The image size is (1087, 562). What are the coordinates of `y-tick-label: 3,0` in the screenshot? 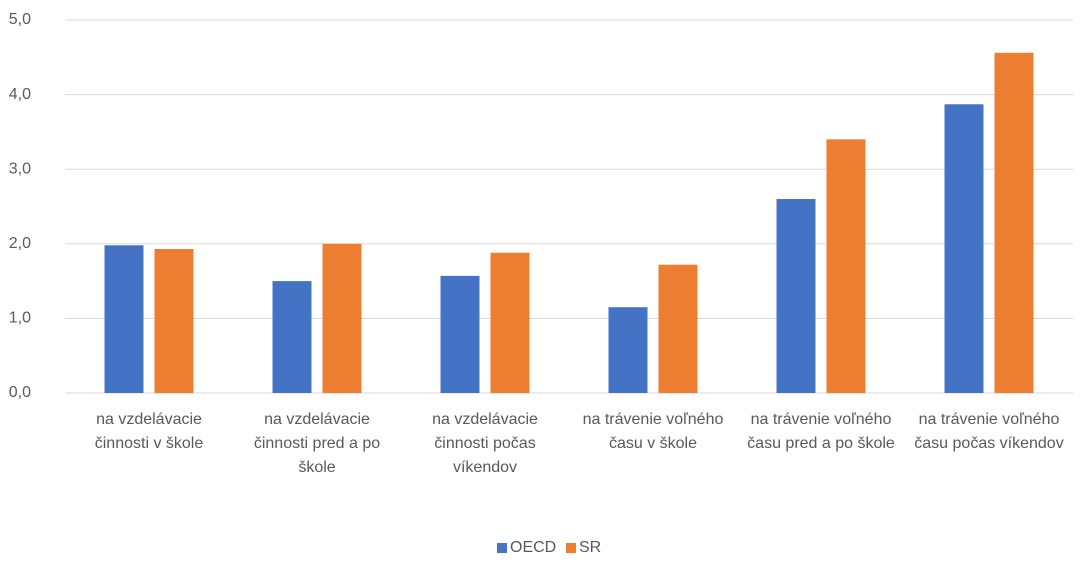 It's located at (20, 168).